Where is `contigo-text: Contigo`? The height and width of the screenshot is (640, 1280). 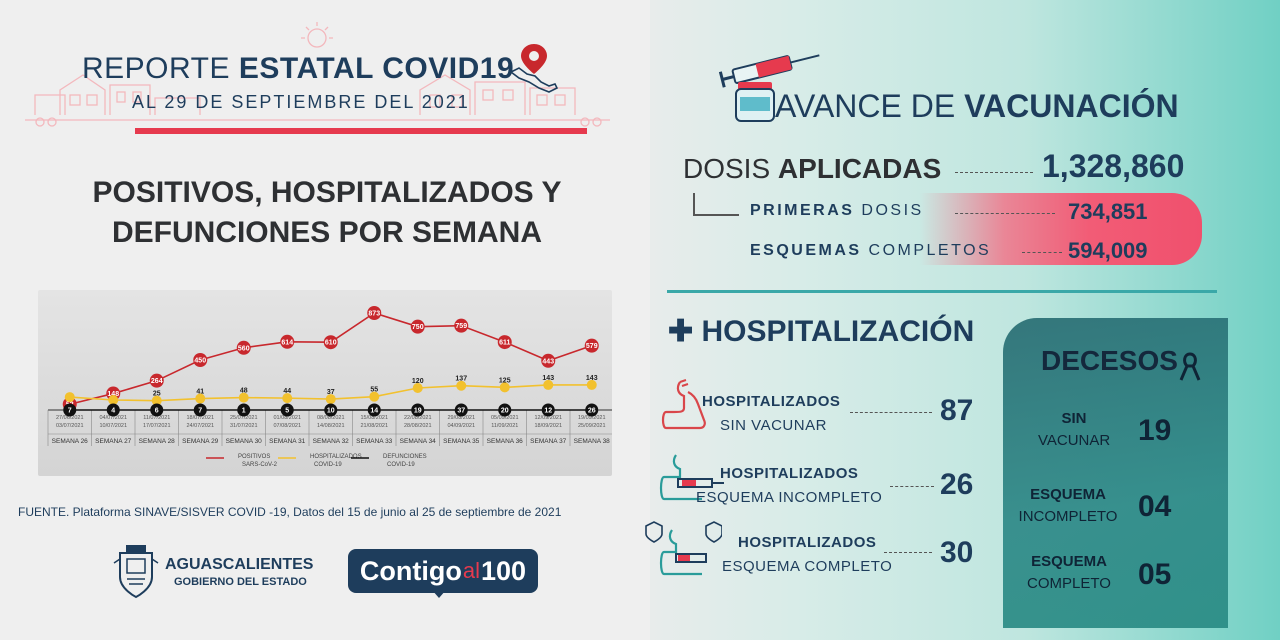 contigo-text: Contigo is located at coordinates (410, 570).